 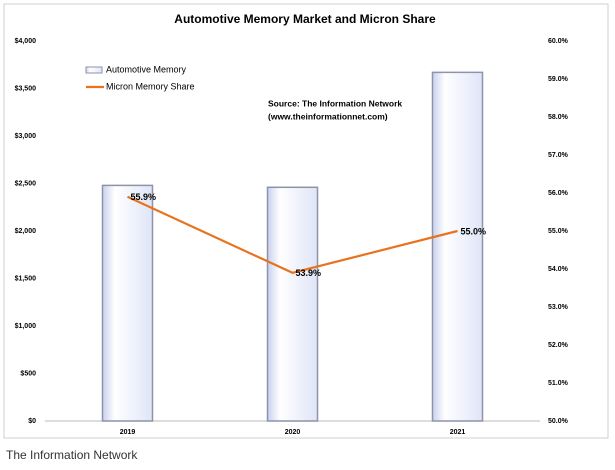 What do you see at coordinates (32, 421) in the screenshot?
I see `y-tick-label: $0` at bounding box center [32, 421].